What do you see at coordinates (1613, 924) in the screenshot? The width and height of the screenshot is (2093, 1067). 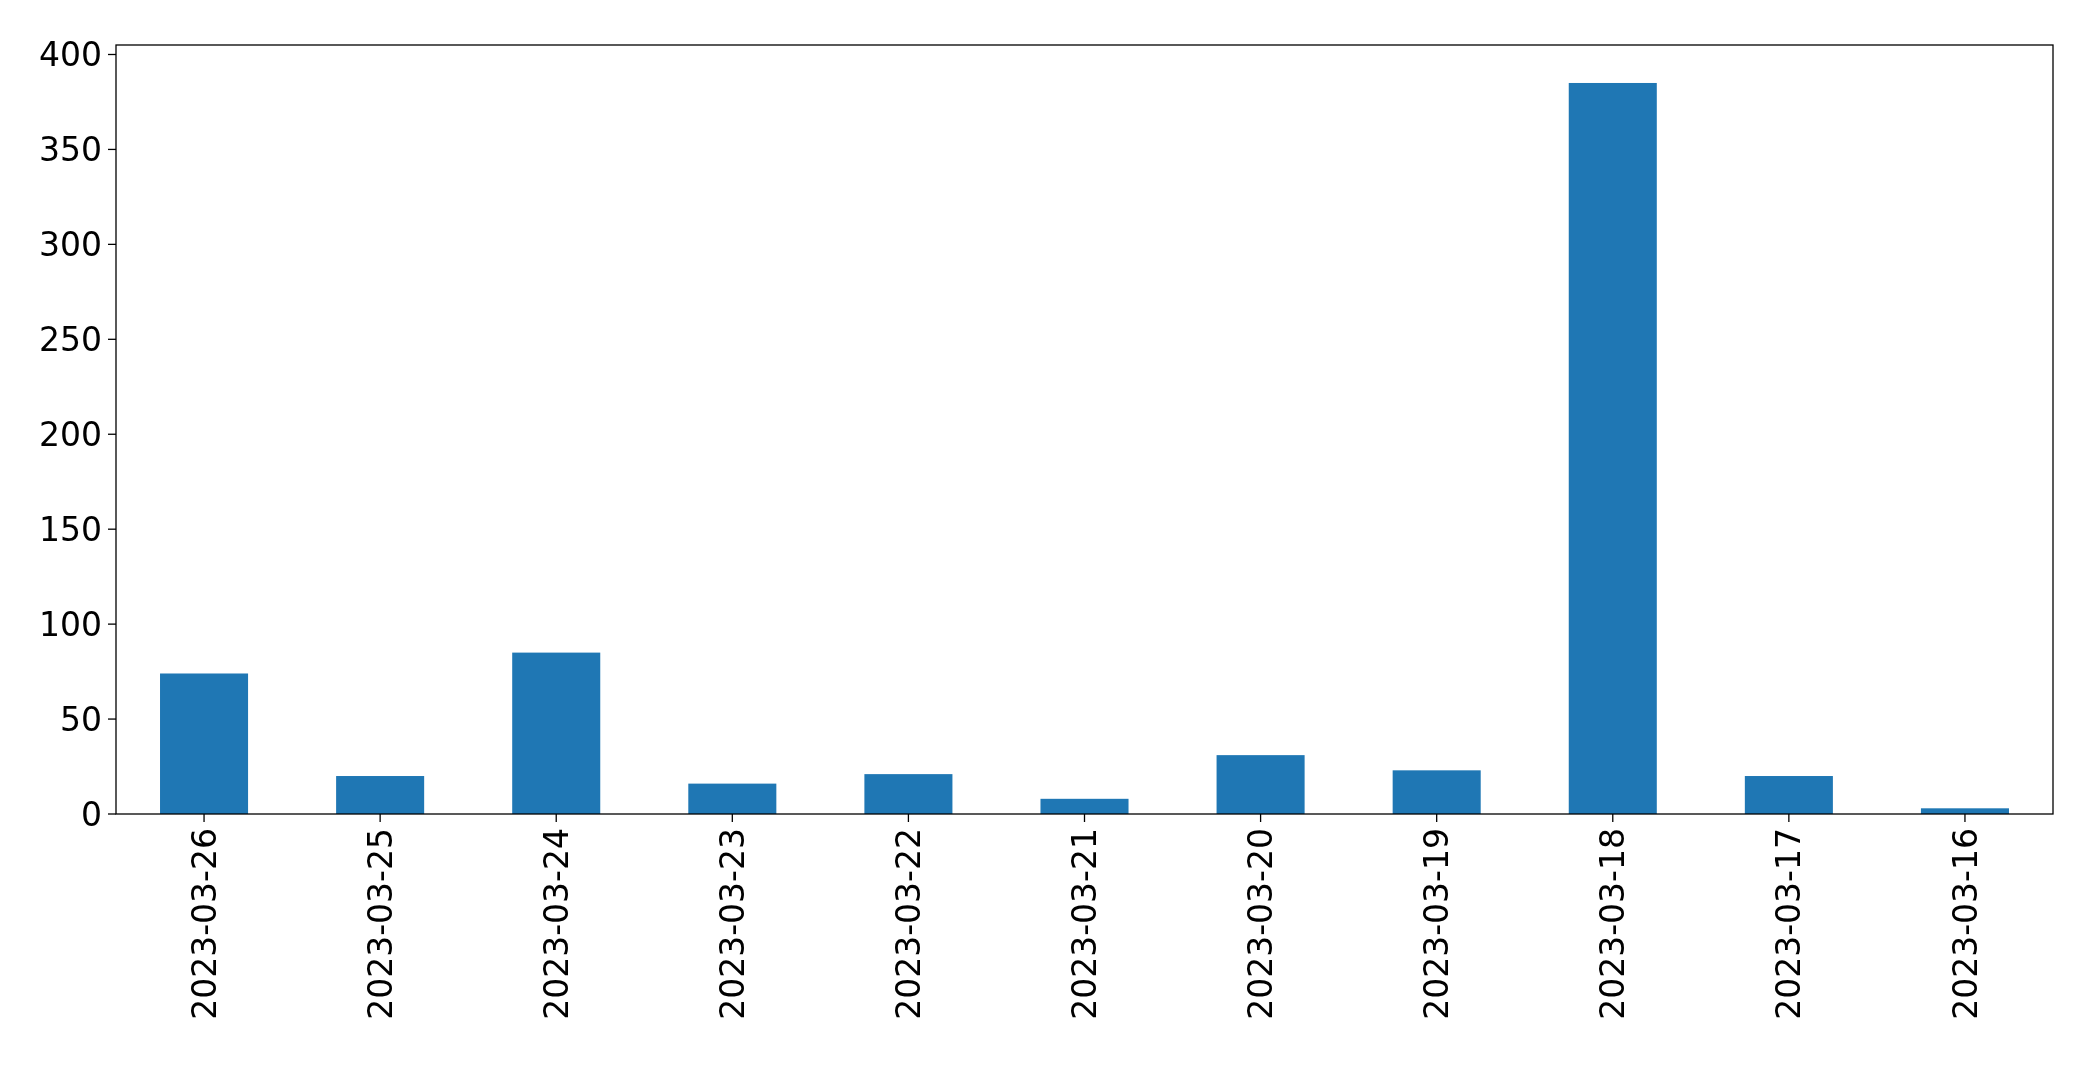 I see `x-tick-label: 2023-03-18` at bounding box center [1613, 924].